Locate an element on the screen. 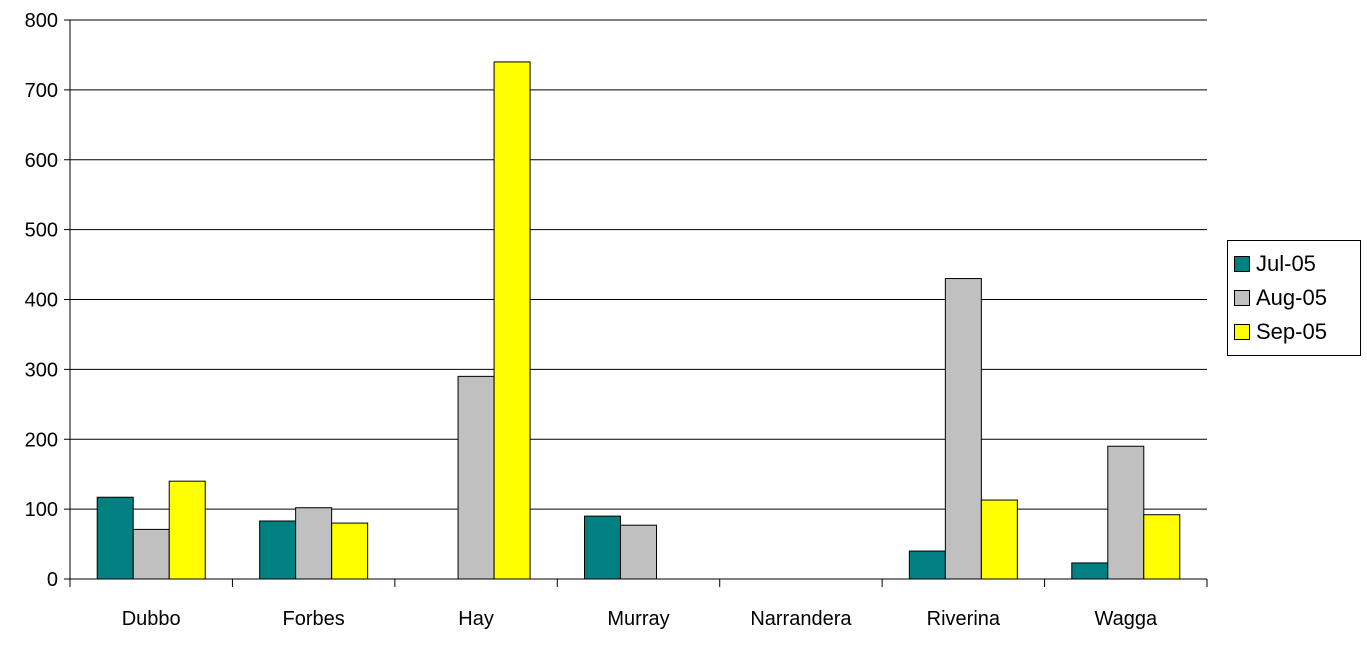 The height and width of the screenshot is (650, 1367). bar-sep-05-riverina is located at coordinates (999, 539).